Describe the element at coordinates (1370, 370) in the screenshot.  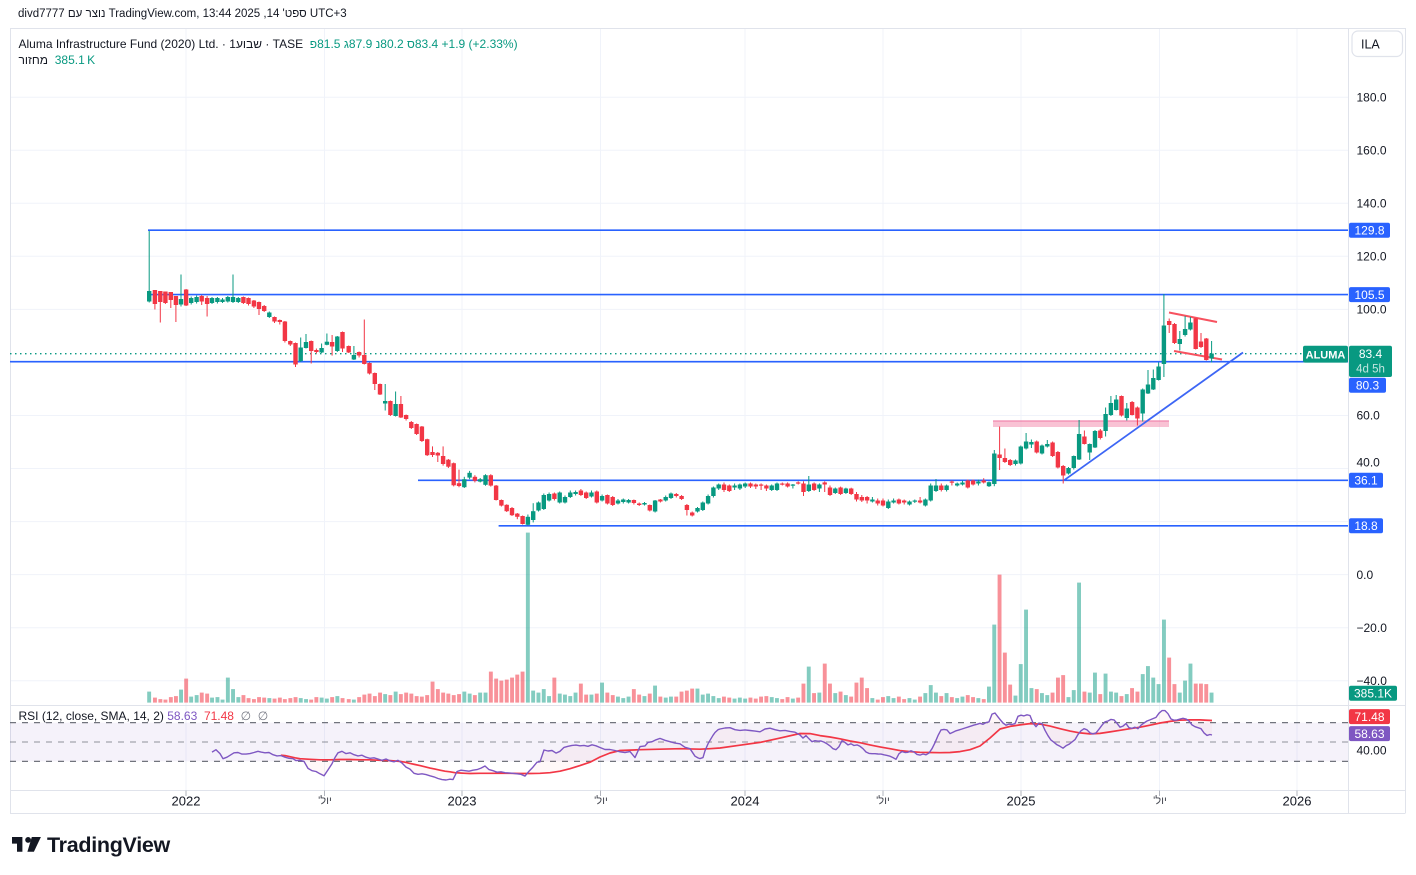
I see `svg-text: 4d 5h` at that location.